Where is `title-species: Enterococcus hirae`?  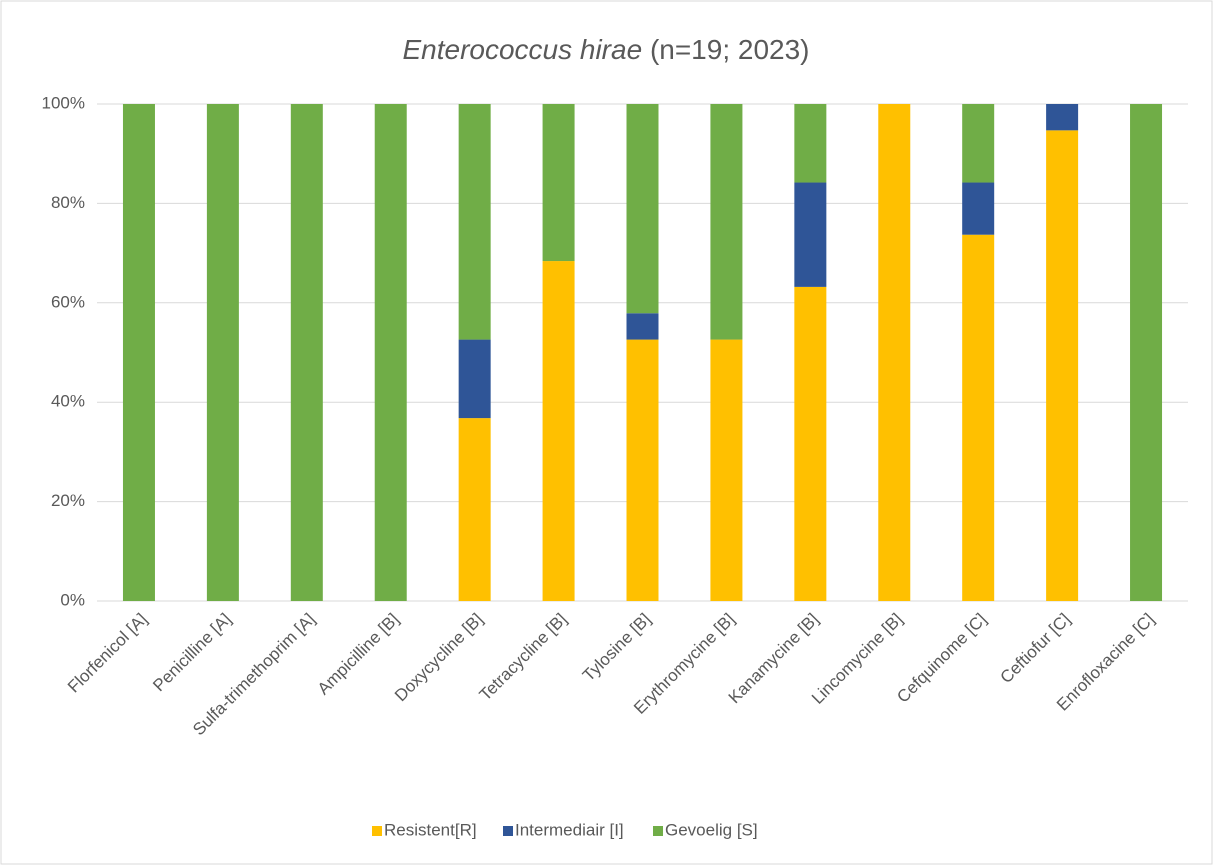 title-species: Enterococcus hirae is located at coordinates (522, 49).